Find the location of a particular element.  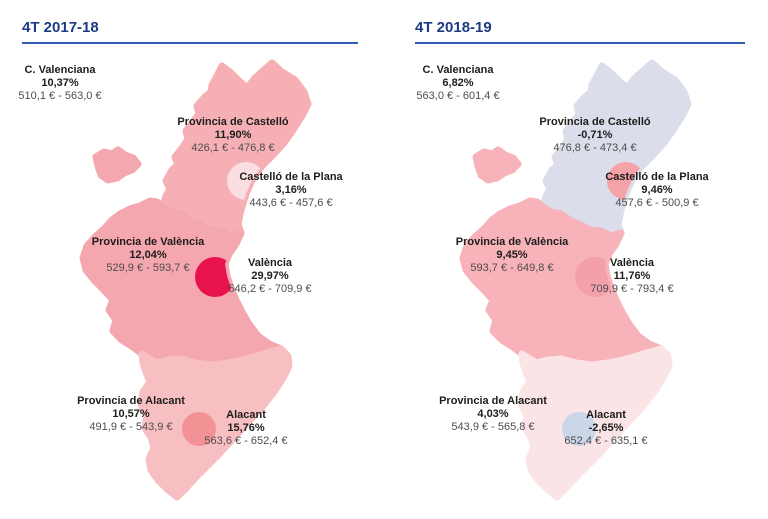

label-c-valenciana: C. Valenciana 6,82% 563,0 € - 601,4 € is located at coordinates (457, 83).